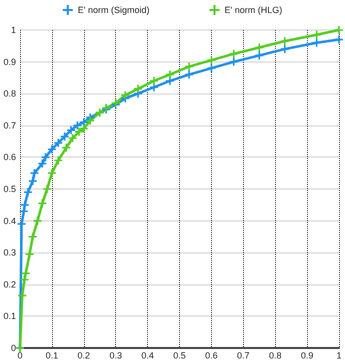 The image size is (345, 360). I want to click on x-tick-label: 1, so click(339, 355).